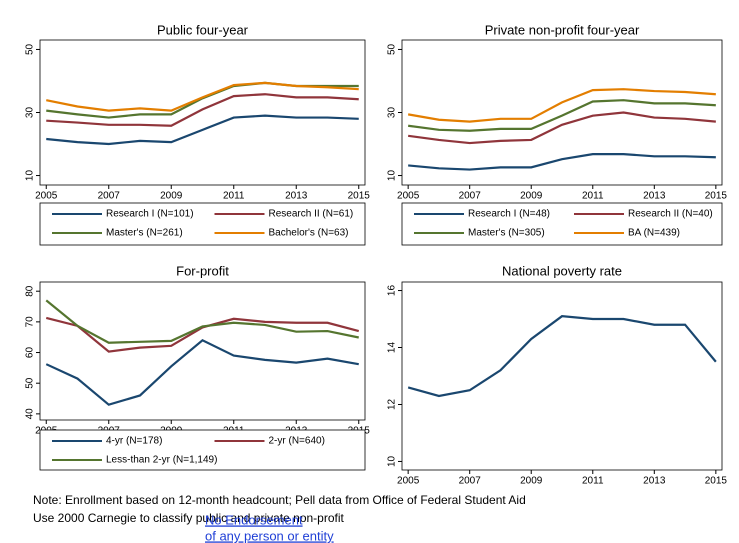 This screenshot has height=543, width=739. What do you see at coordinates (654, 233) in the screenshot?
I see `legend-label: BA (N=439)` at bounding box center [654, 233].